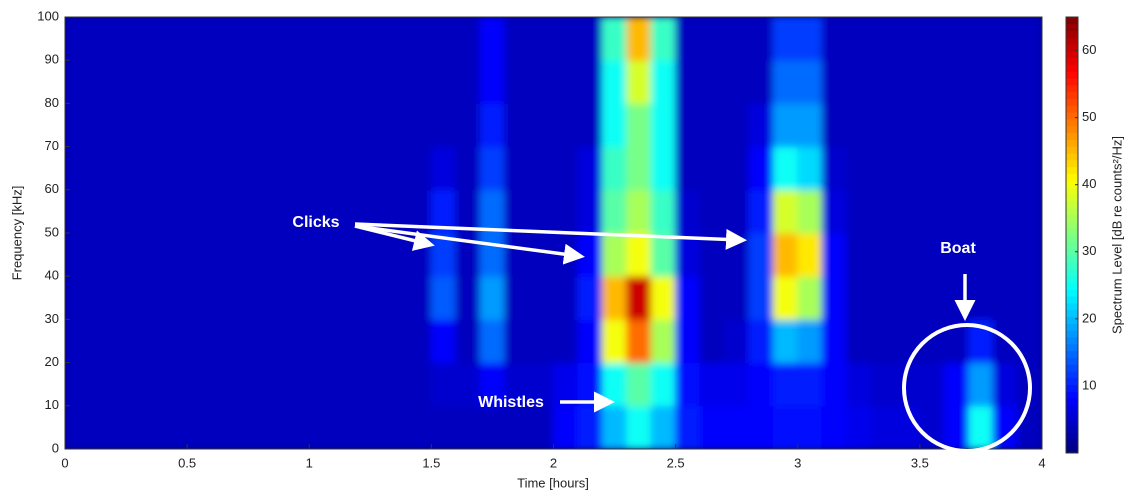 The image size is (1128, 496). Describe the element at coordinates (1089, 317) in the screenshot. I see `colorbar-tick-label: 20` at that location.